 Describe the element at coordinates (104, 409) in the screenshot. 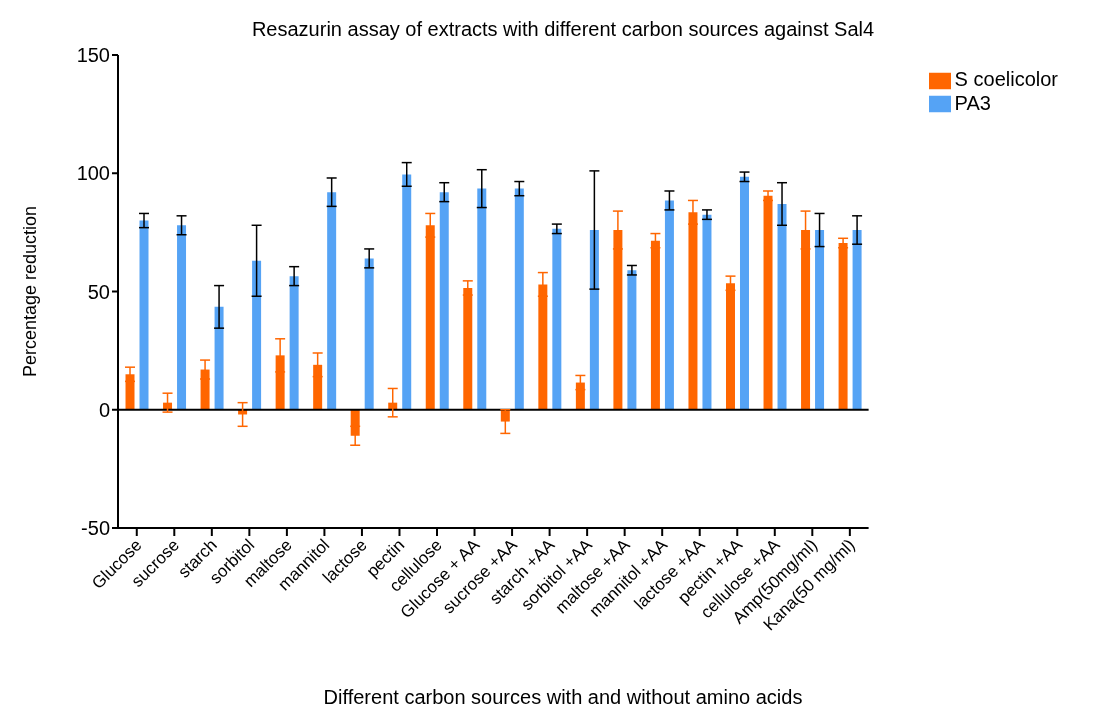

I see `y-tick-label: 0` at that location.